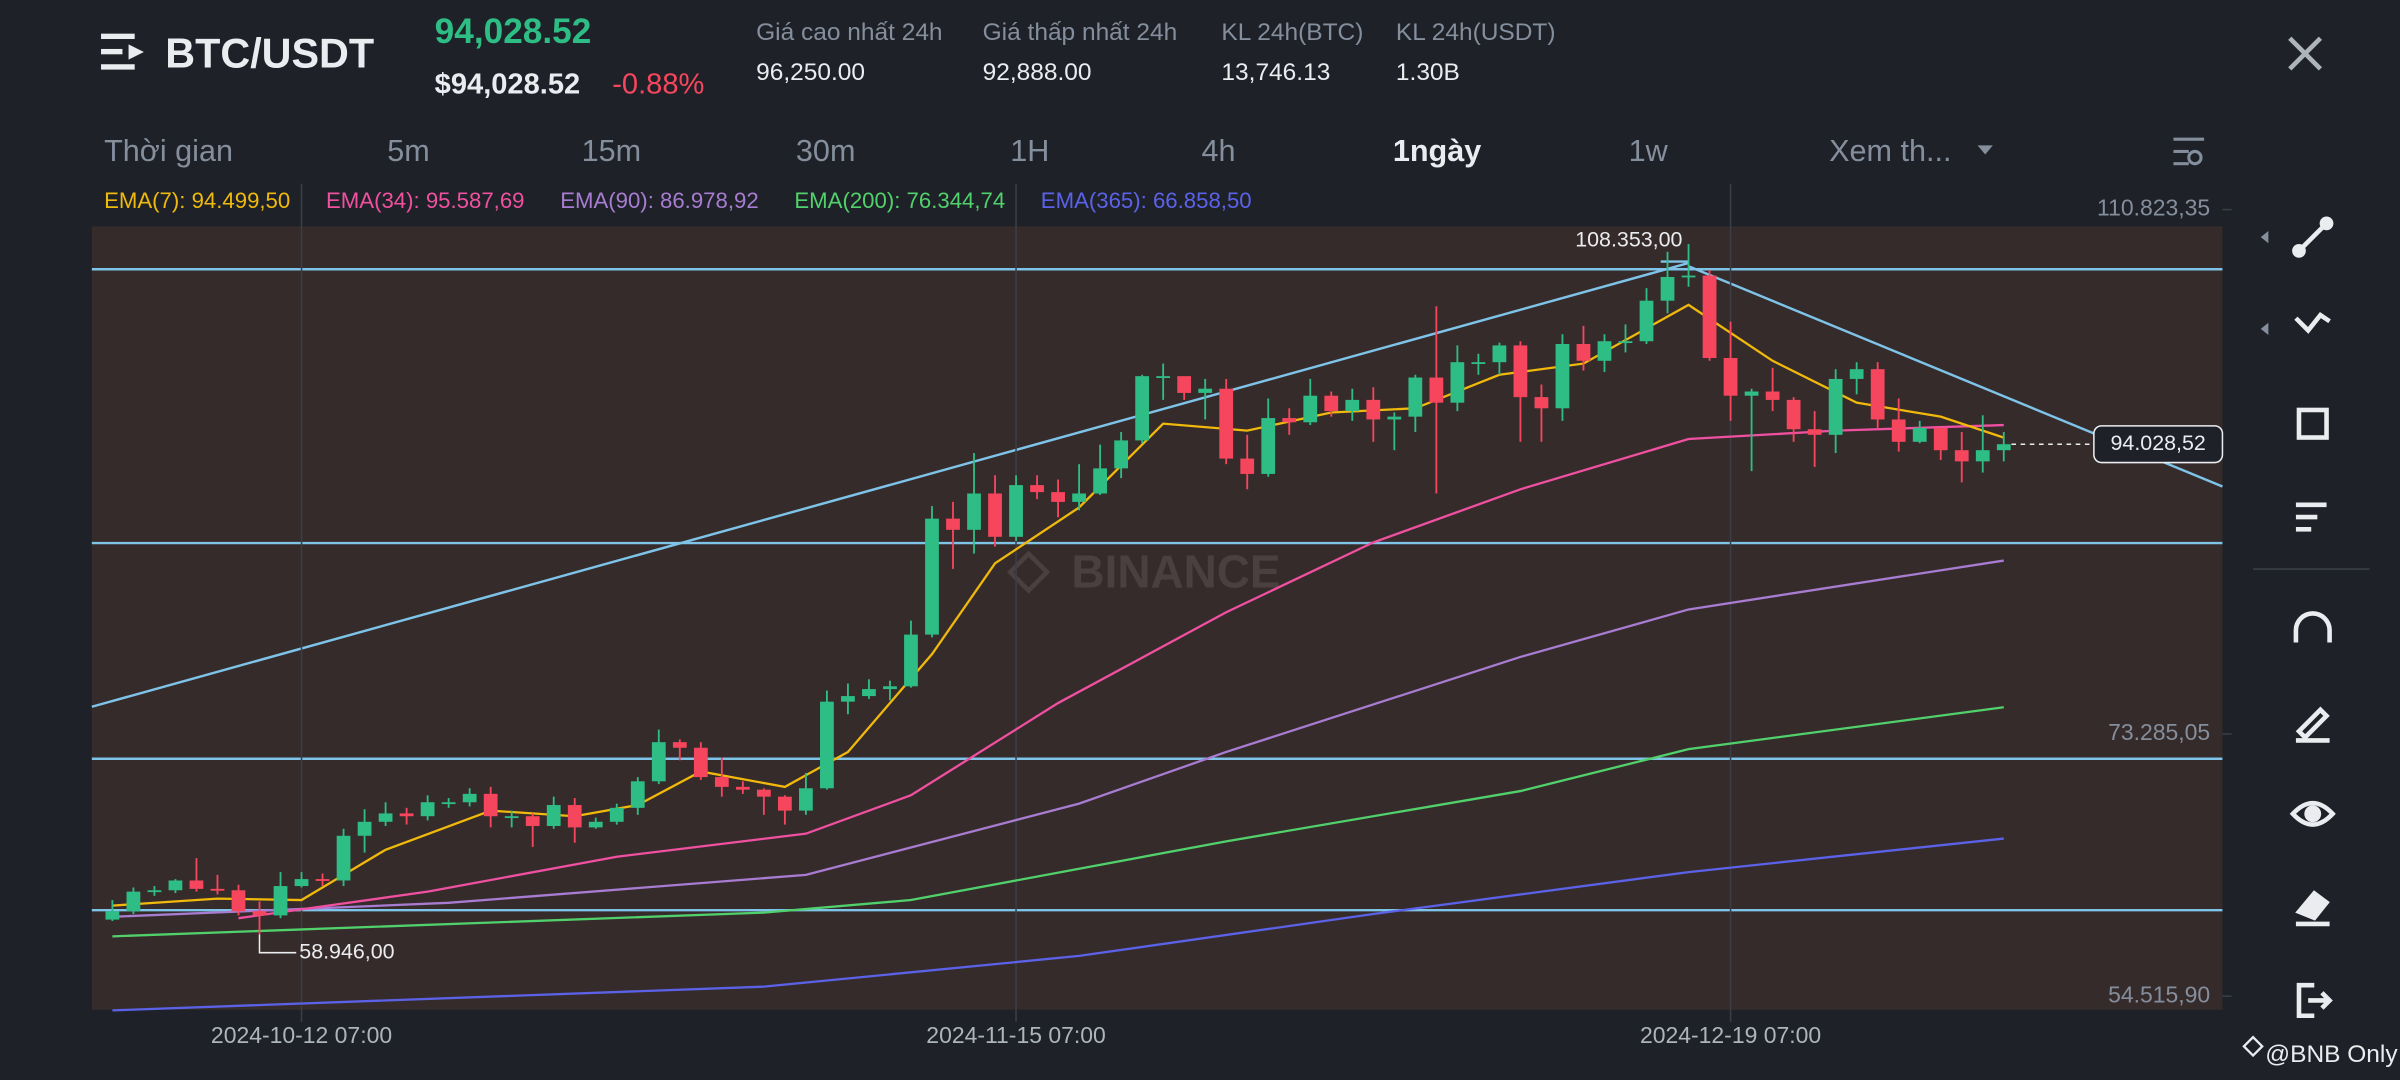 Image resolution: width=2400 pixels, height=1080 pixels. What do you see at coordinates (2153, 208) in the screenshot?
I see `y-tick-label: 110.823,35` at bounding box center [2153, 208].